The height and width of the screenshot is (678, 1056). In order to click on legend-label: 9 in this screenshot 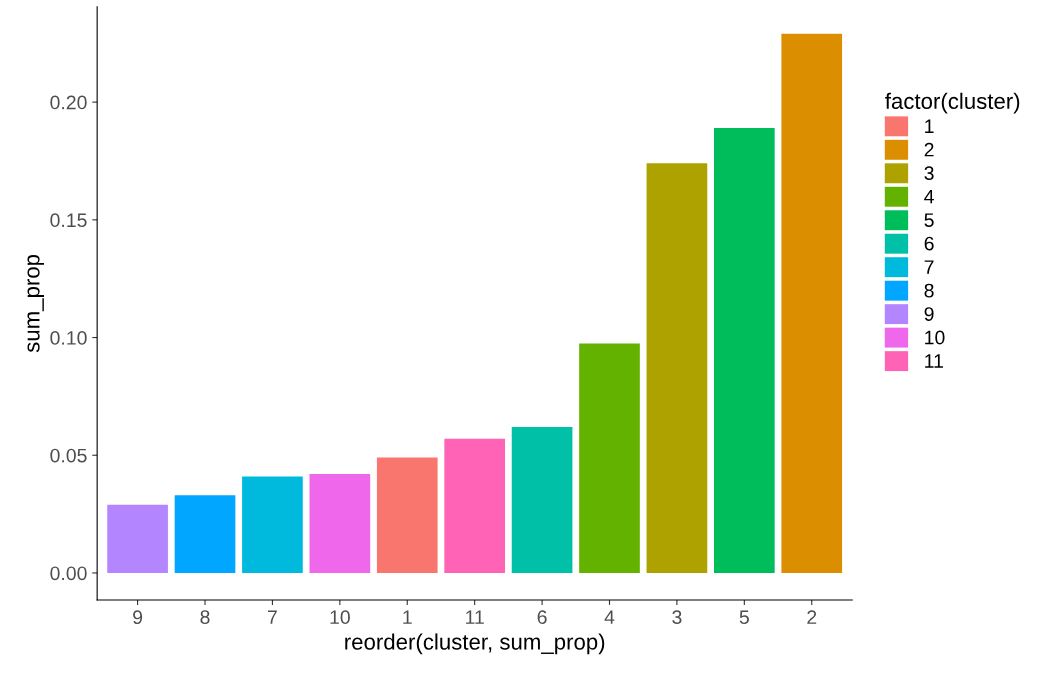, I will do `click(929, 314)`.